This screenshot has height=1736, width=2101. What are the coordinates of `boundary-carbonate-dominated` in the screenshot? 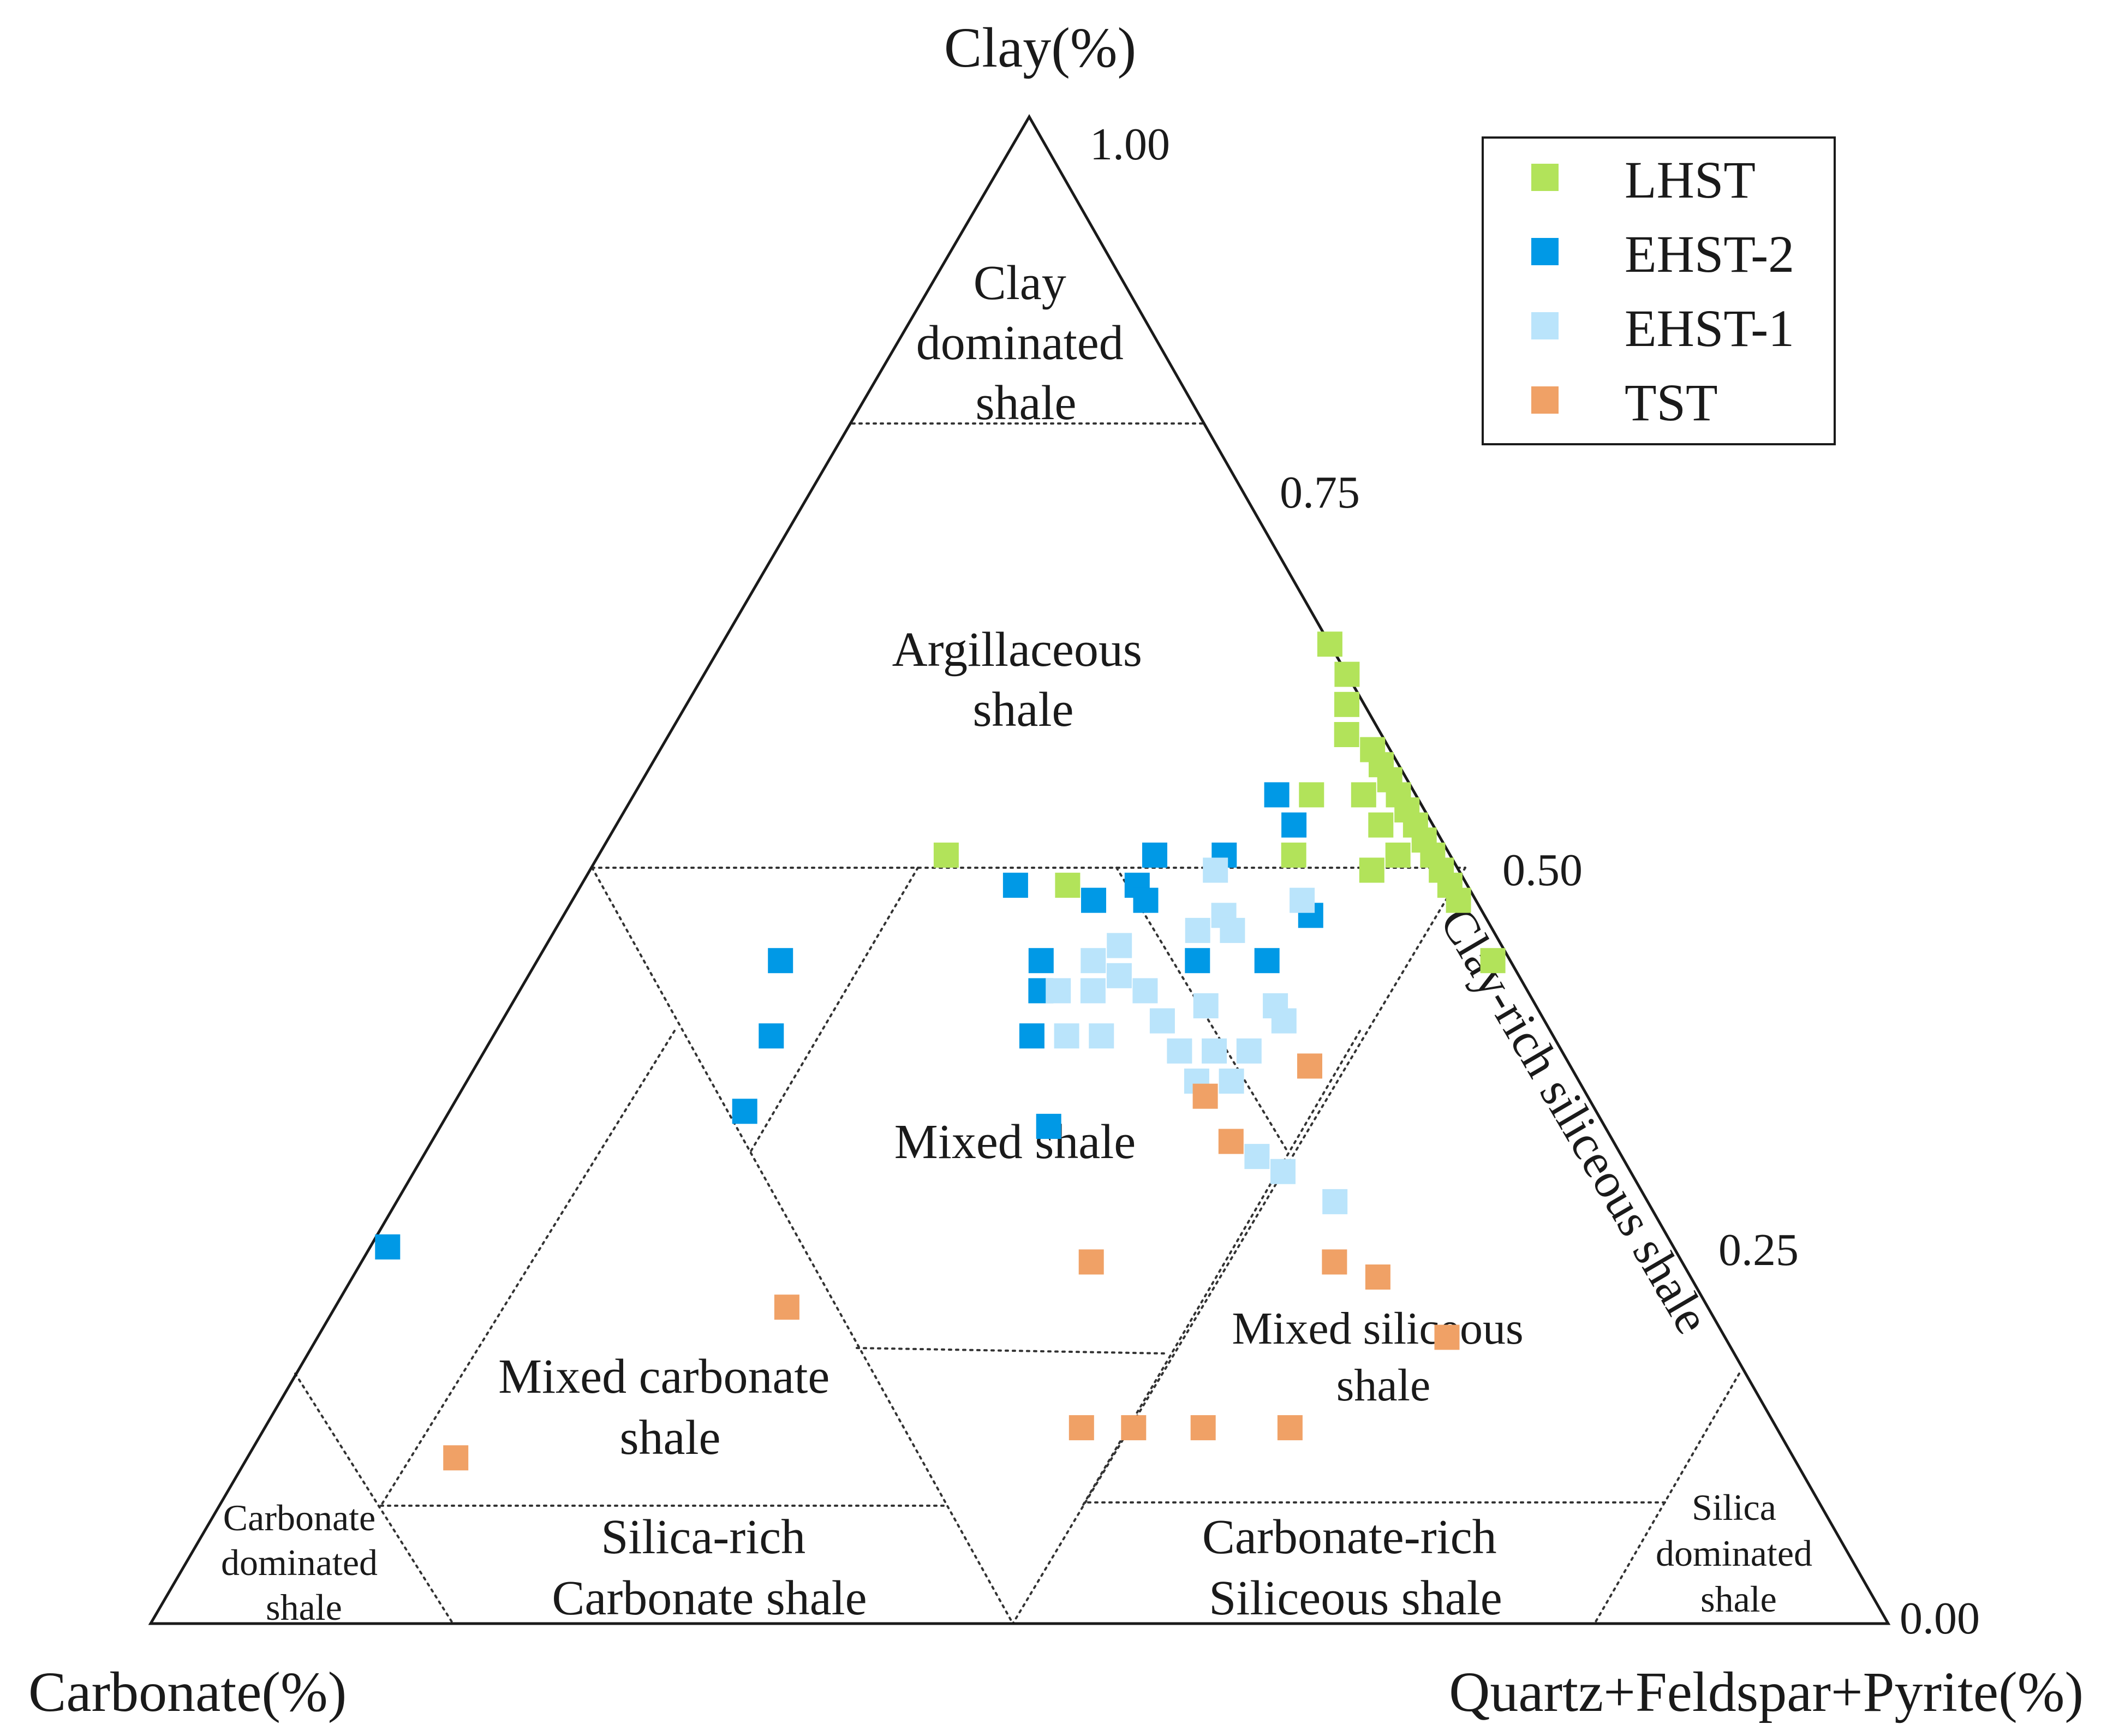 It's located at (374, 1499).